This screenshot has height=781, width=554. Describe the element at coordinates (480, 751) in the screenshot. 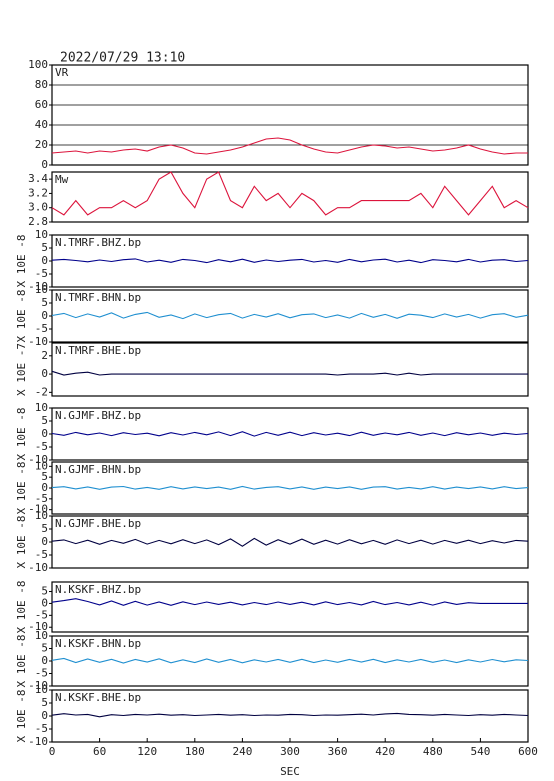

I see `x-tick-label: 540` at that location.